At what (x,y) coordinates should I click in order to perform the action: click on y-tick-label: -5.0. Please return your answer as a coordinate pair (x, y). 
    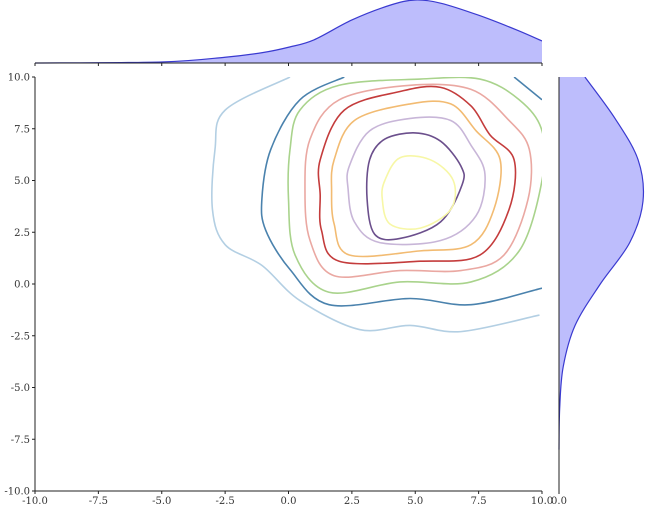
    Looking at the image, I should click on (20, 388).